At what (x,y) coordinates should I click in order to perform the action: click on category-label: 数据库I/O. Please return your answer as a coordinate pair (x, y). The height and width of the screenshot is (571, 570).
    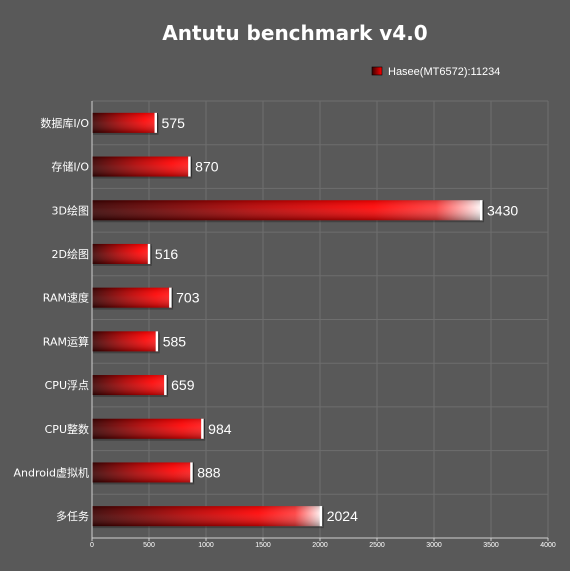
    Looking at the image, I should click on (64, 123).